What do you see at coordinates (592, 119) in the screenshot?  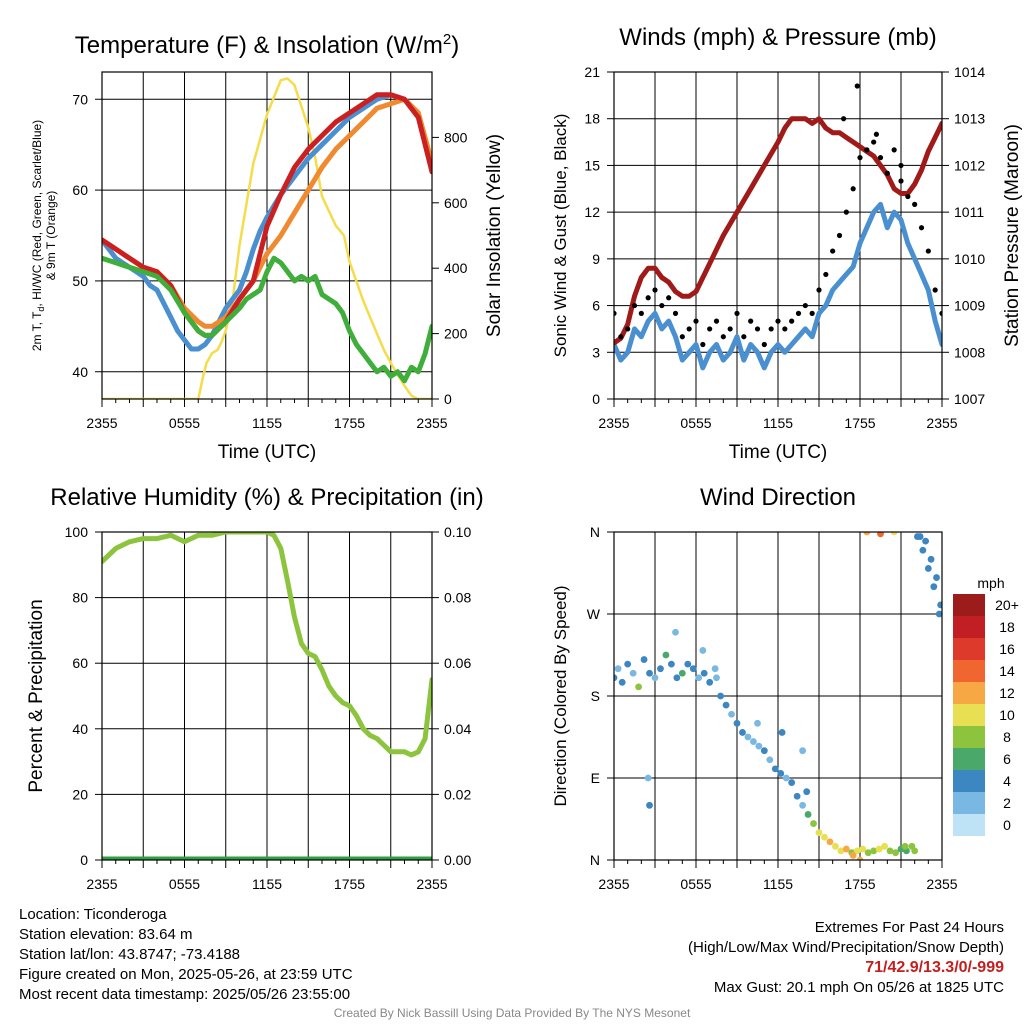 I see `y-tick-label: 18` at bounding box center [592, 119].